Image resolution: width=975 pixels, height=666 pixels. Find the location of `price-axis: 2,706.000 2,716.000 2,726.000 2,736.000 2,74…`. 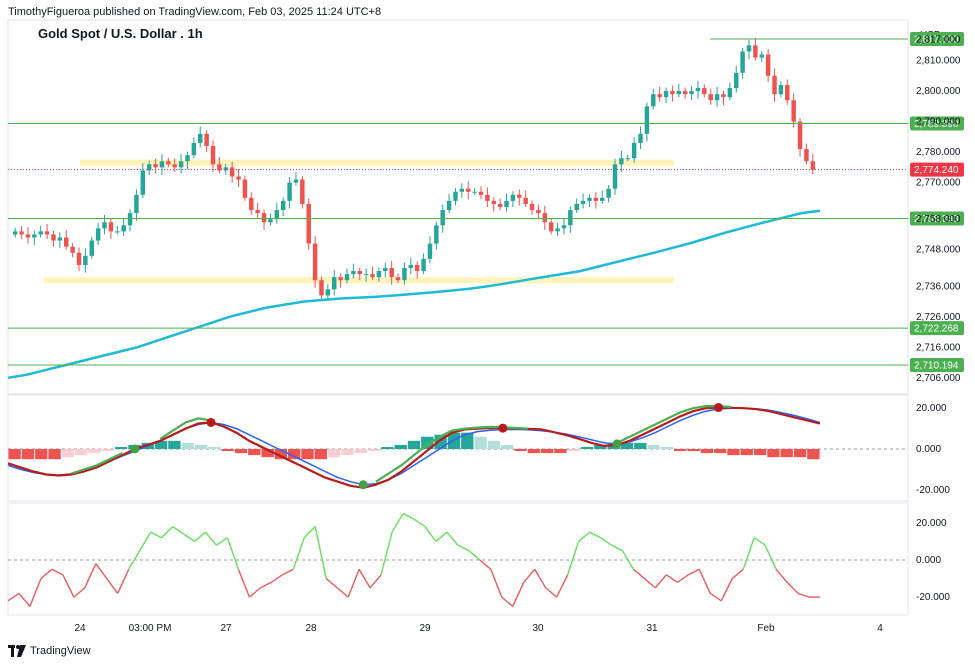

price-axis: 2,706.000 2,716.000 2,726.000 2,736.000 2,74… is located at coordinates (938, 209).